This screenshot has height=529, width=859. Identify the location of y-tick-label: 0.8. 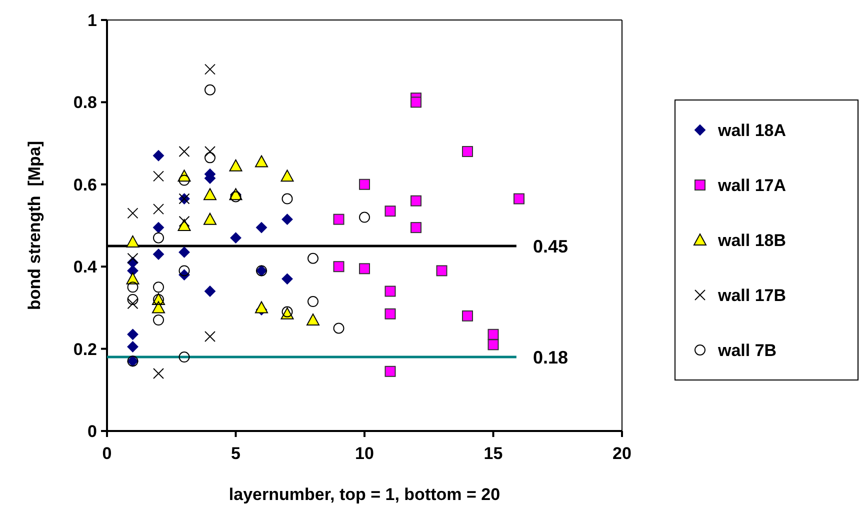
(85, 102).